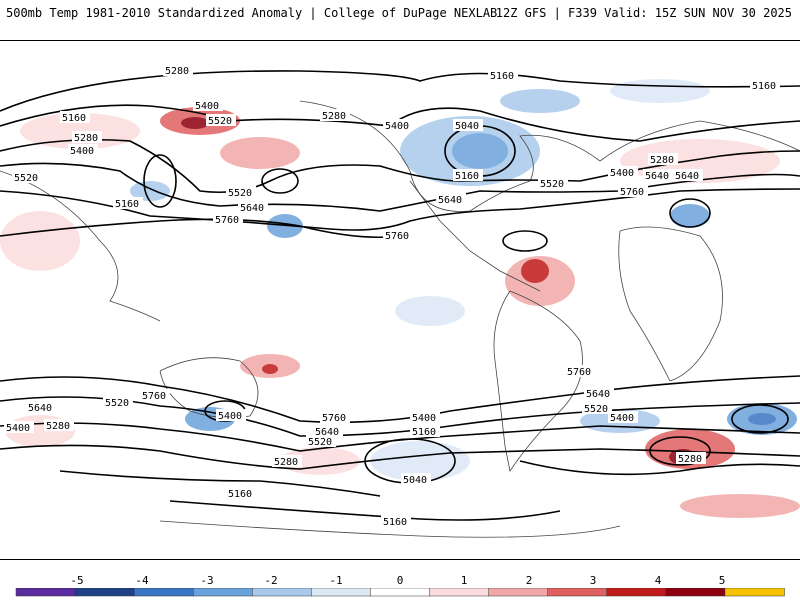 The image size is (800, 600). Describe the element at coordinates (271, 580) in the screenshot. I see `colorbar-tick: -2` at that location.